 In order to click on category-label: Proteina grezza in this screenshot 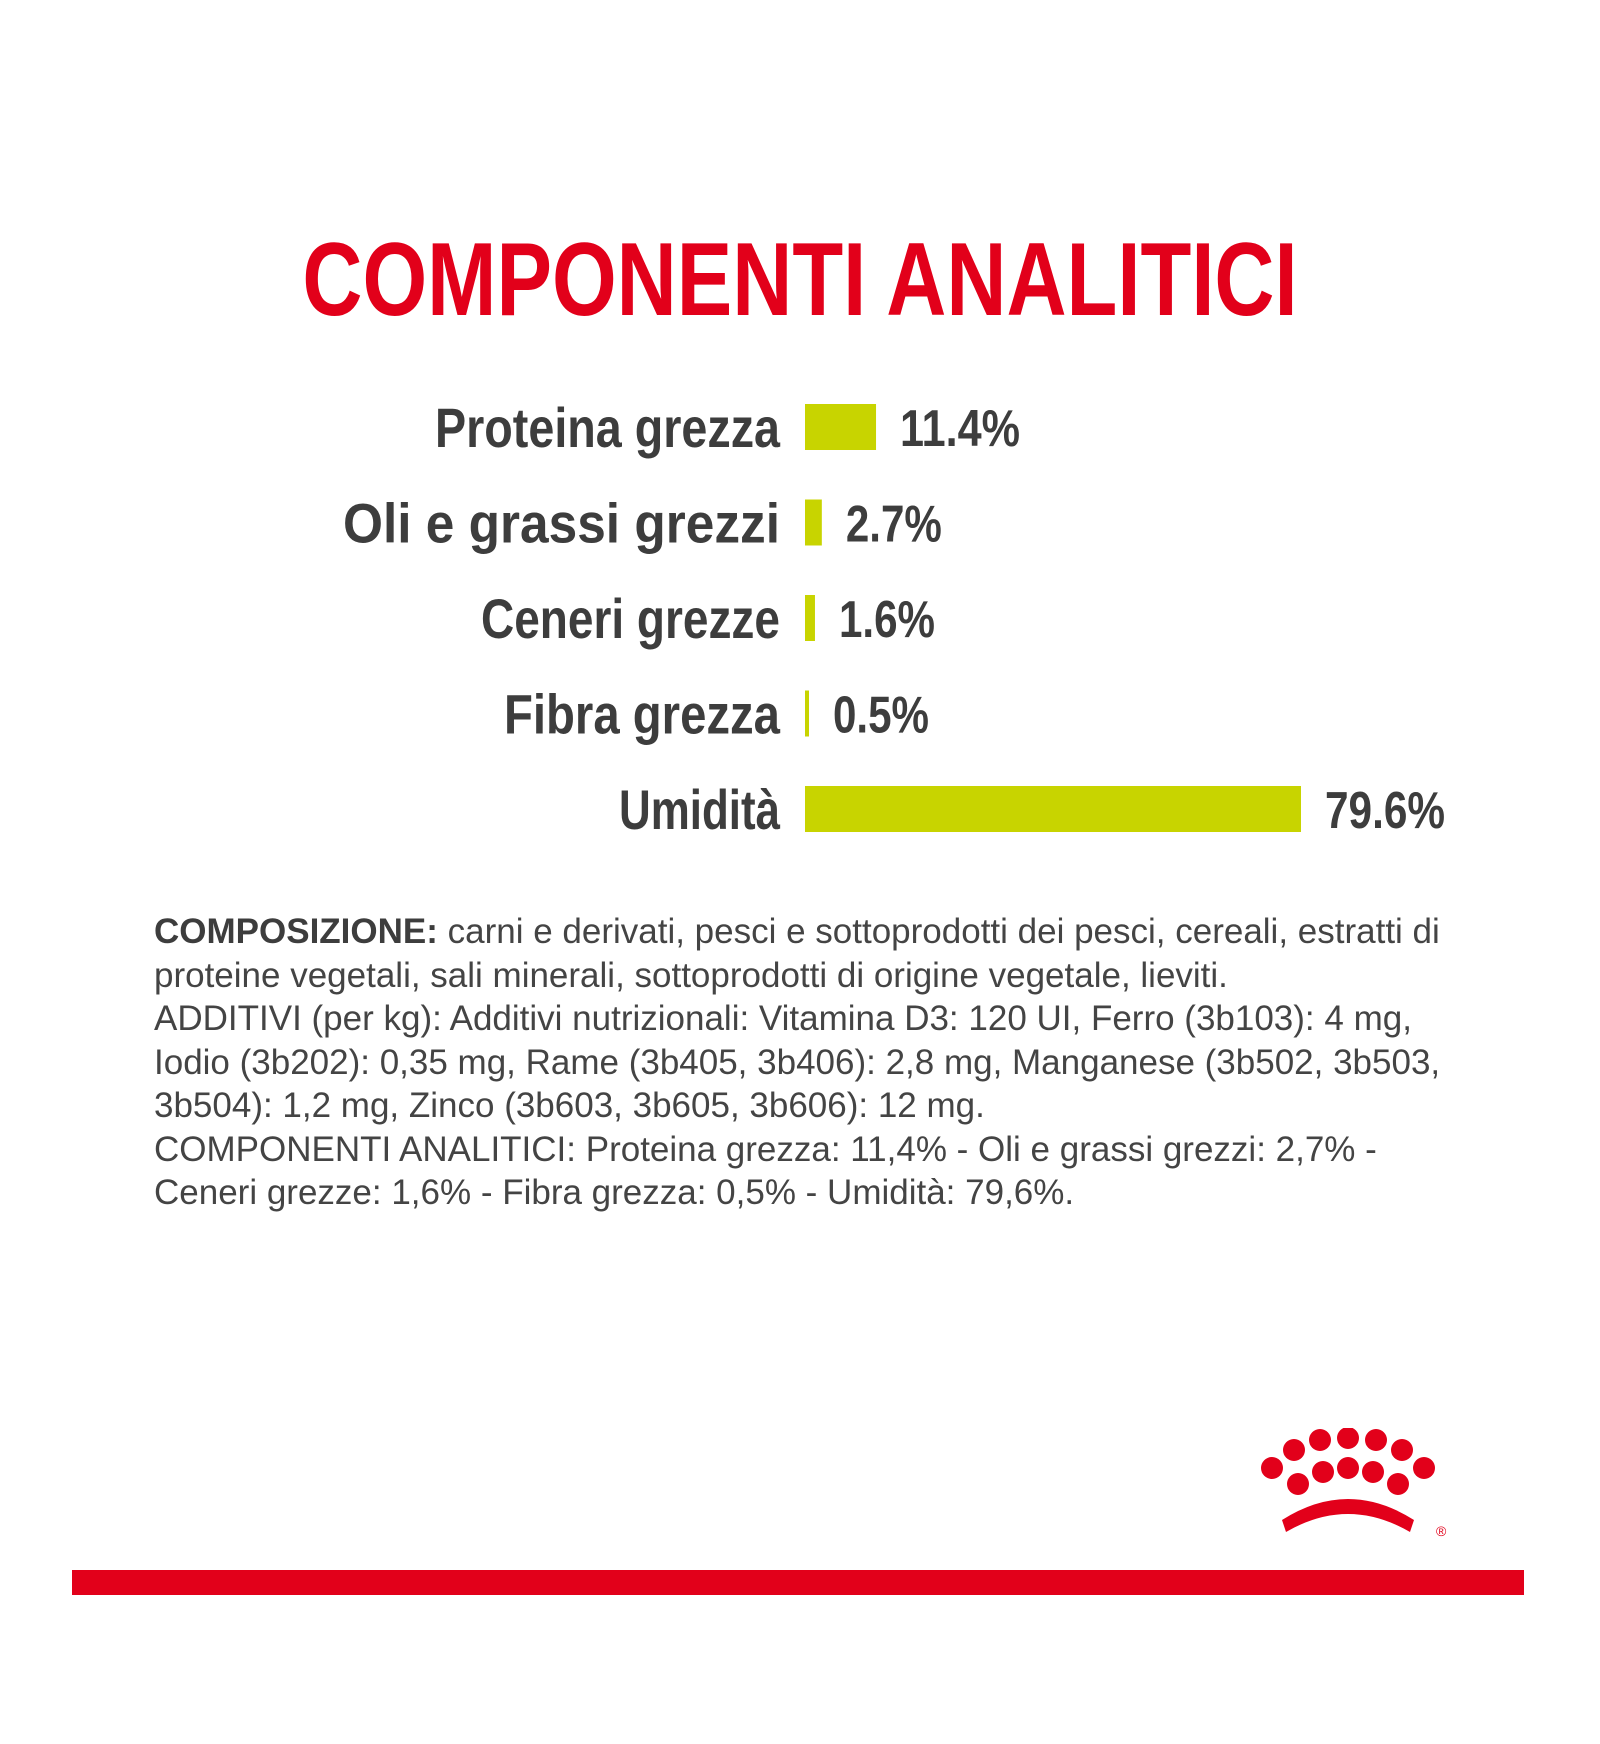, I will do `click(608, 427)`.